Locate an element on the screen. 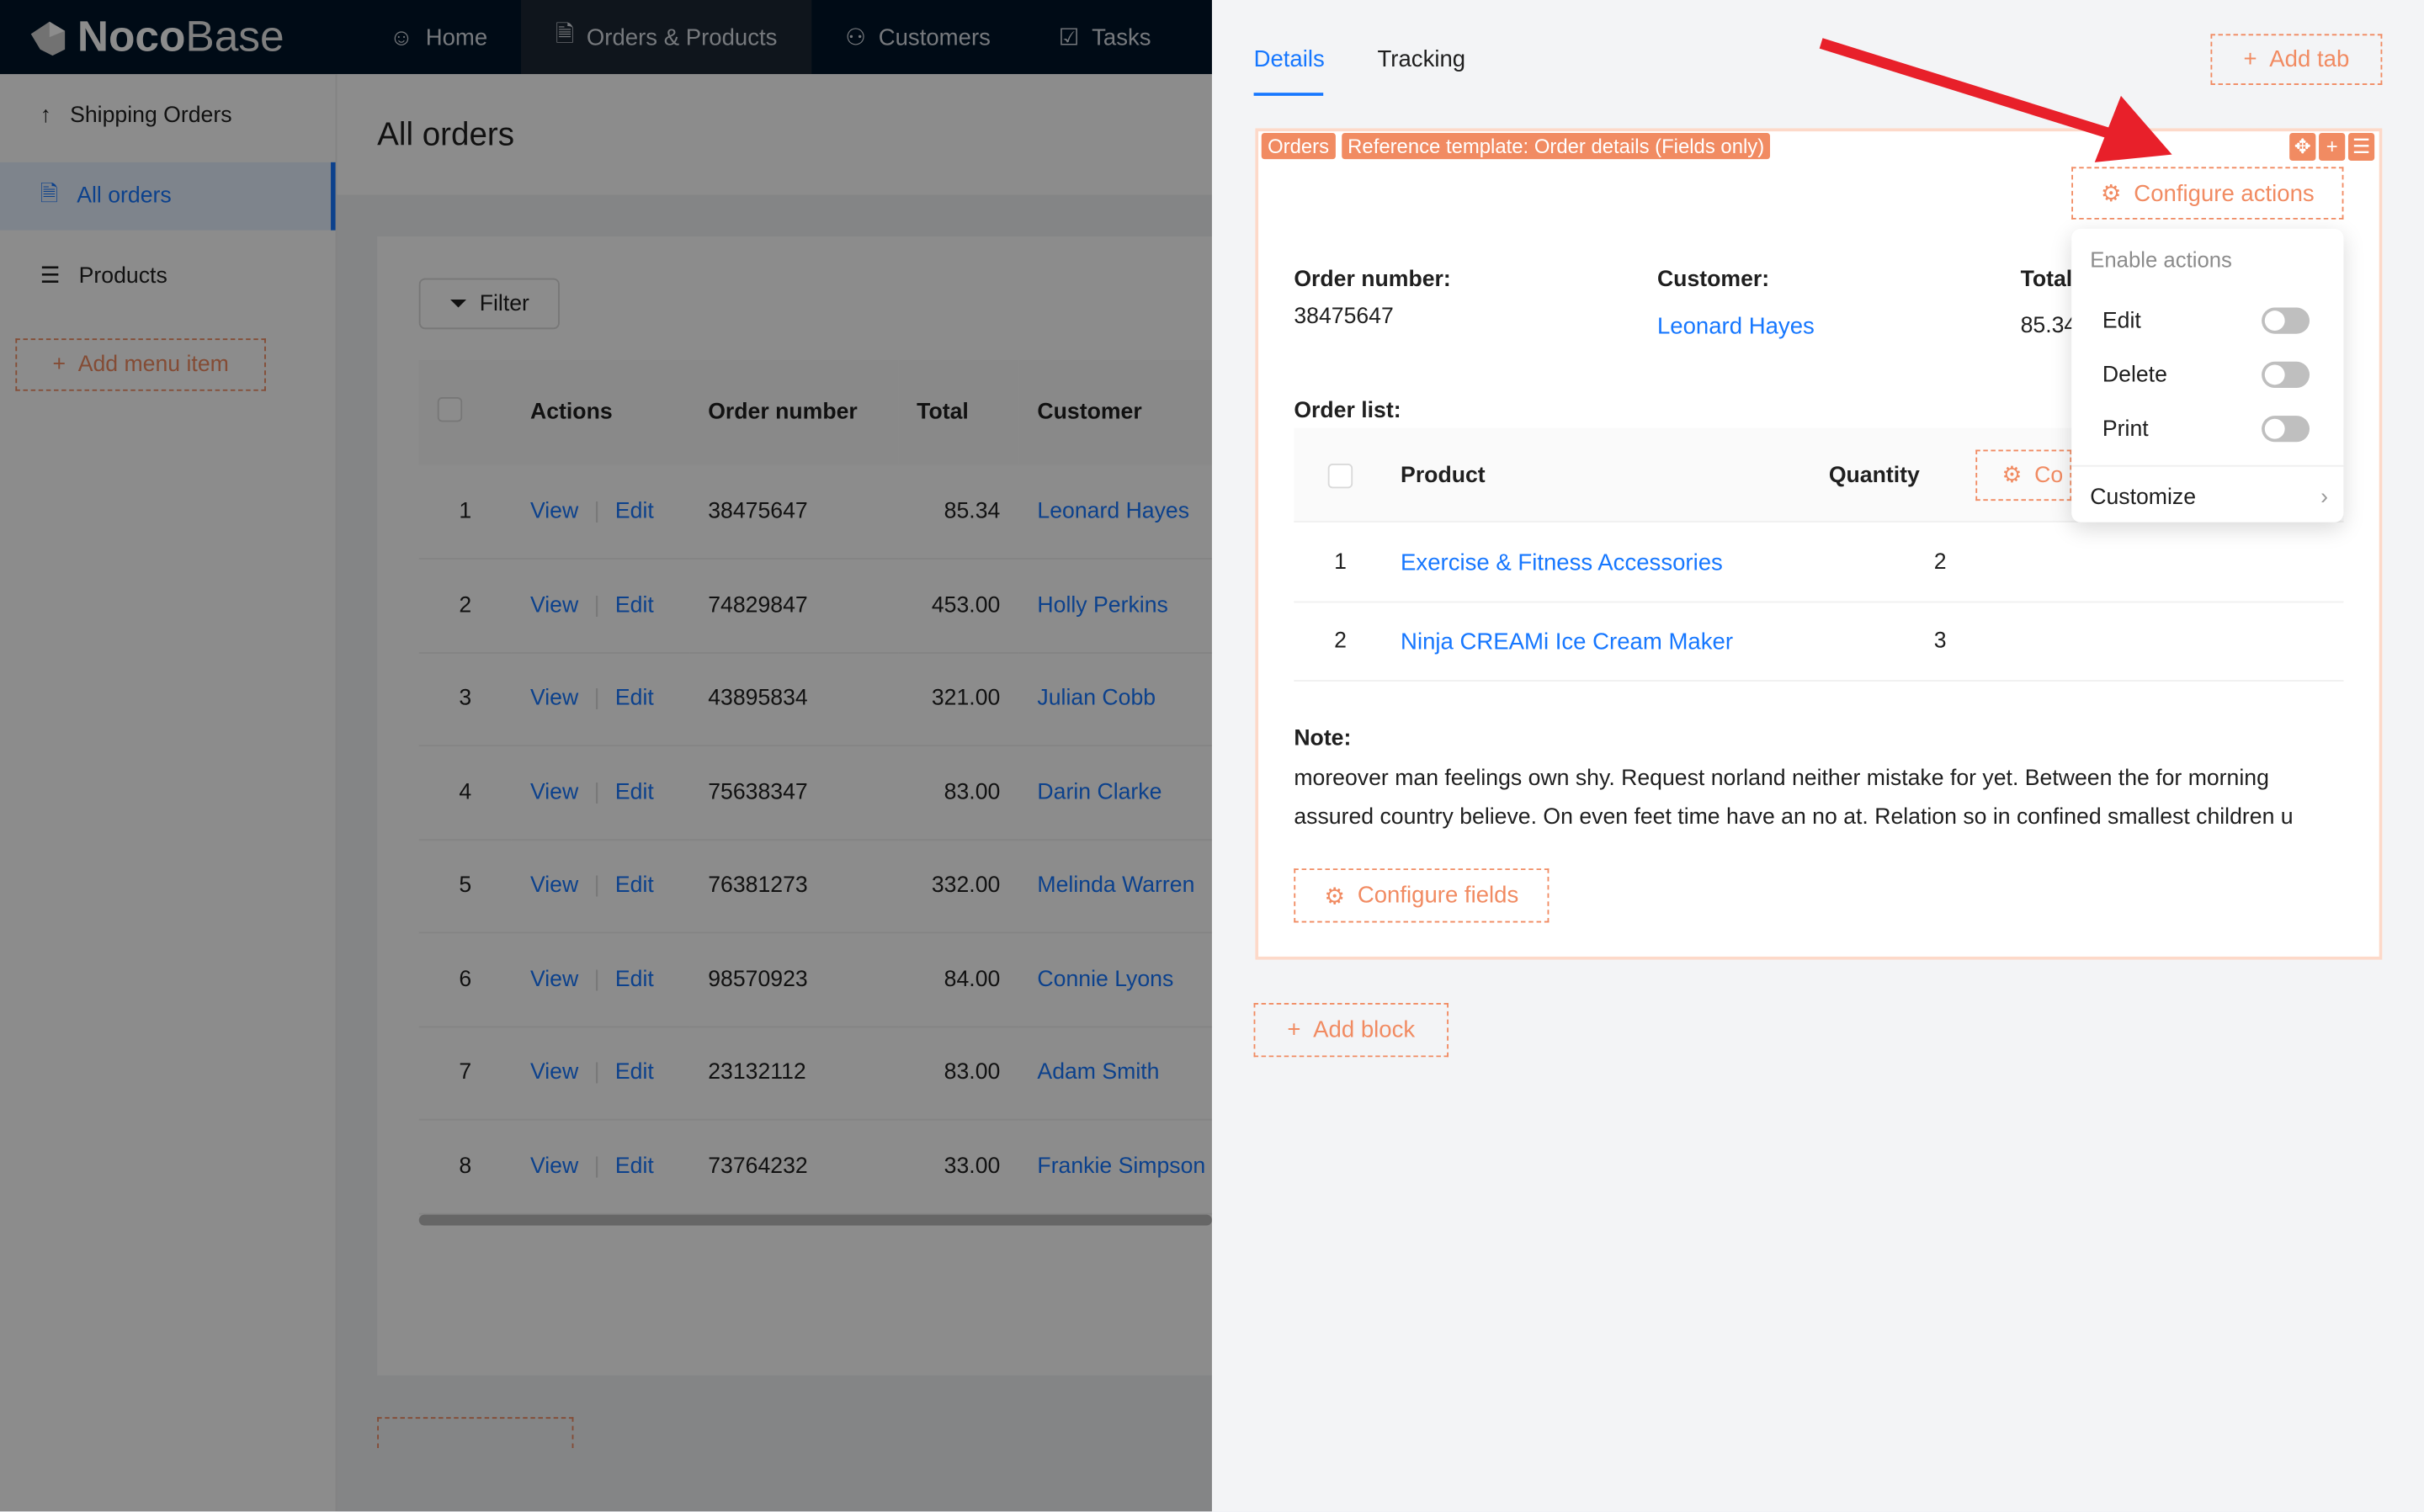 The height and width of the screenshot is (1512, 2424). configure-fields-button: ⚙ Configure fields is located at coordinates (1422, 895).